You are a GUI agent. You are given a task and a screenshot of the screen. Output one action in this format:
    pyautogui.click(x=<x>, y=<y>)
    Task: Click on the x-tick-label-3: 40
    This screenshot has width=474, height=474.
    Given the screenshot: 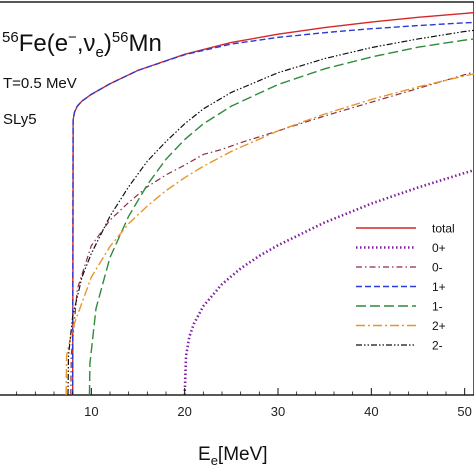 What is the action you would take?
    pyautogui.click(x=371, y=411)
    